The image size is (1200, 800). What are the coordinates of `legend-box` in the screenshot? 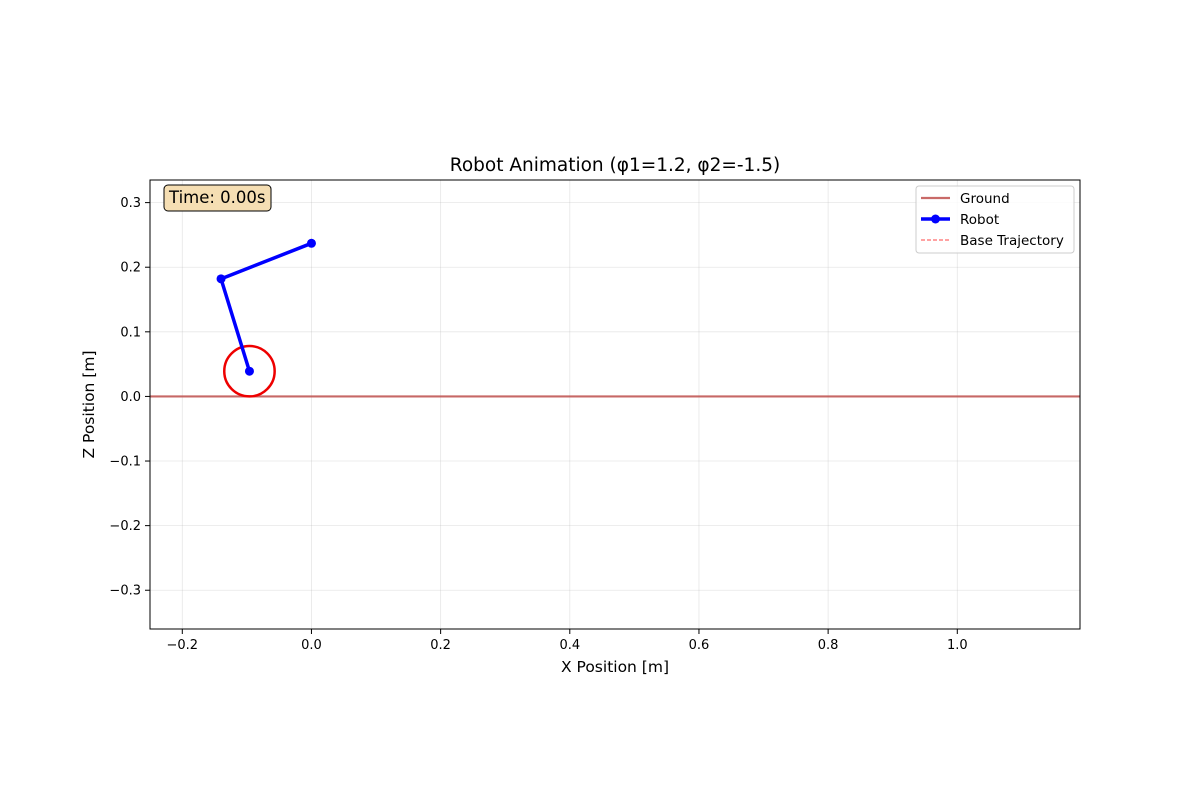 It's located at (995, 219).